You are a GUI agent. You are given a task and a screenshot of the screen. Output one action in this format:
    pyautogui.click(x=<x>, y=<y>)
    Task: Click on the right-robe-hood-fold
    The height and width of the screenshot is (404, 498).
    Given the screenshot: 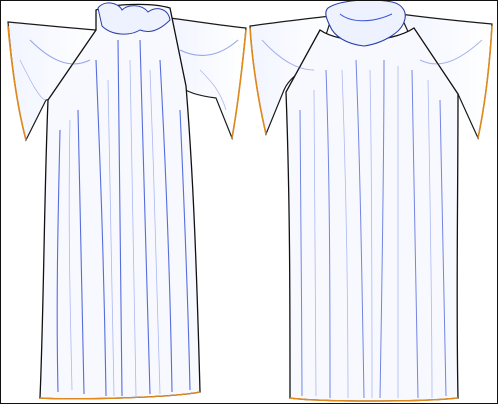 What is the action you would take?
    pyautogui.click(x=366, y=17)
    